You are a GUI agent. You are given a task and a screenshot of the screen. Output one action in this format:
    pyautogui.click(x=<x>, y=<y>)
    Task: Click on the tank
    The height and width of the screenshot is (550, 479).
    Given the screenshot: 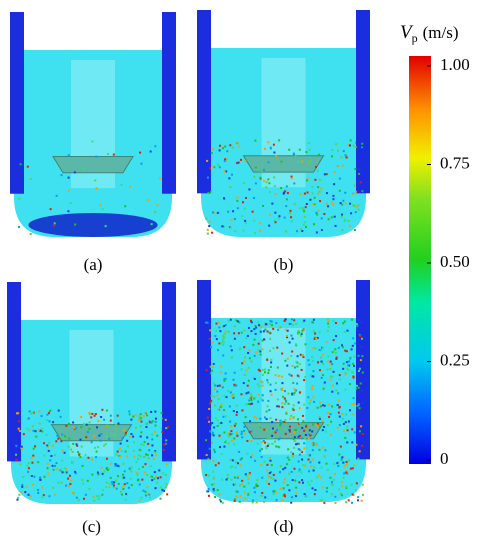 What is the action you would take?
    pyautogui.click(x=93, y=124)
    